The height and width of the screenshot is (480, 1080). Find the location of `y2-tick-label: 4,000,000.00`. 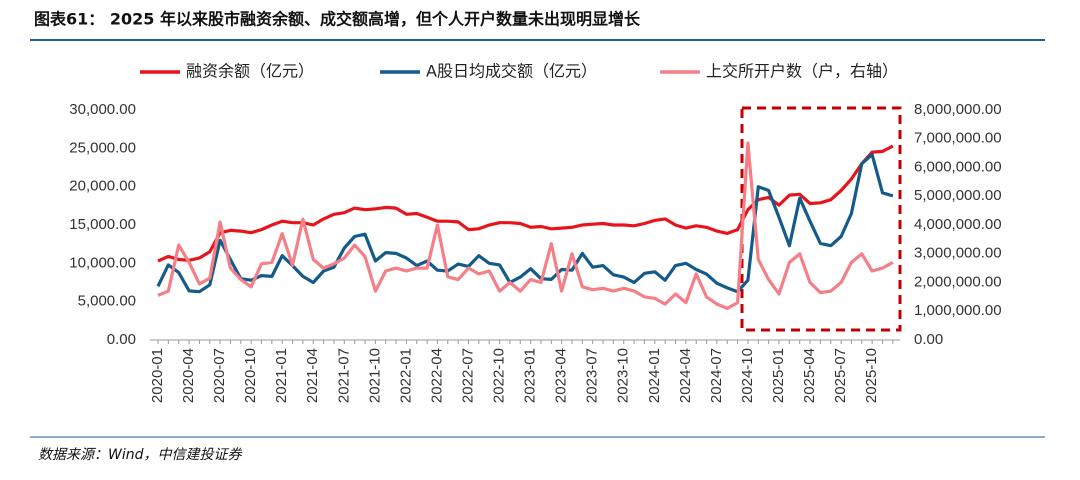

y2-tick-label: 4,000,000.00 is located at coordinates (958, 224).